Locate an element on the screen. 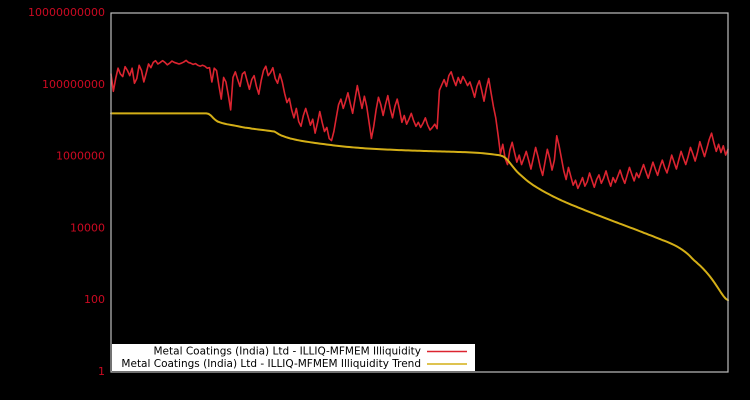 The image size is (750, 400). y-axis-tick-label: 100 is located at coordinates (94, 299).